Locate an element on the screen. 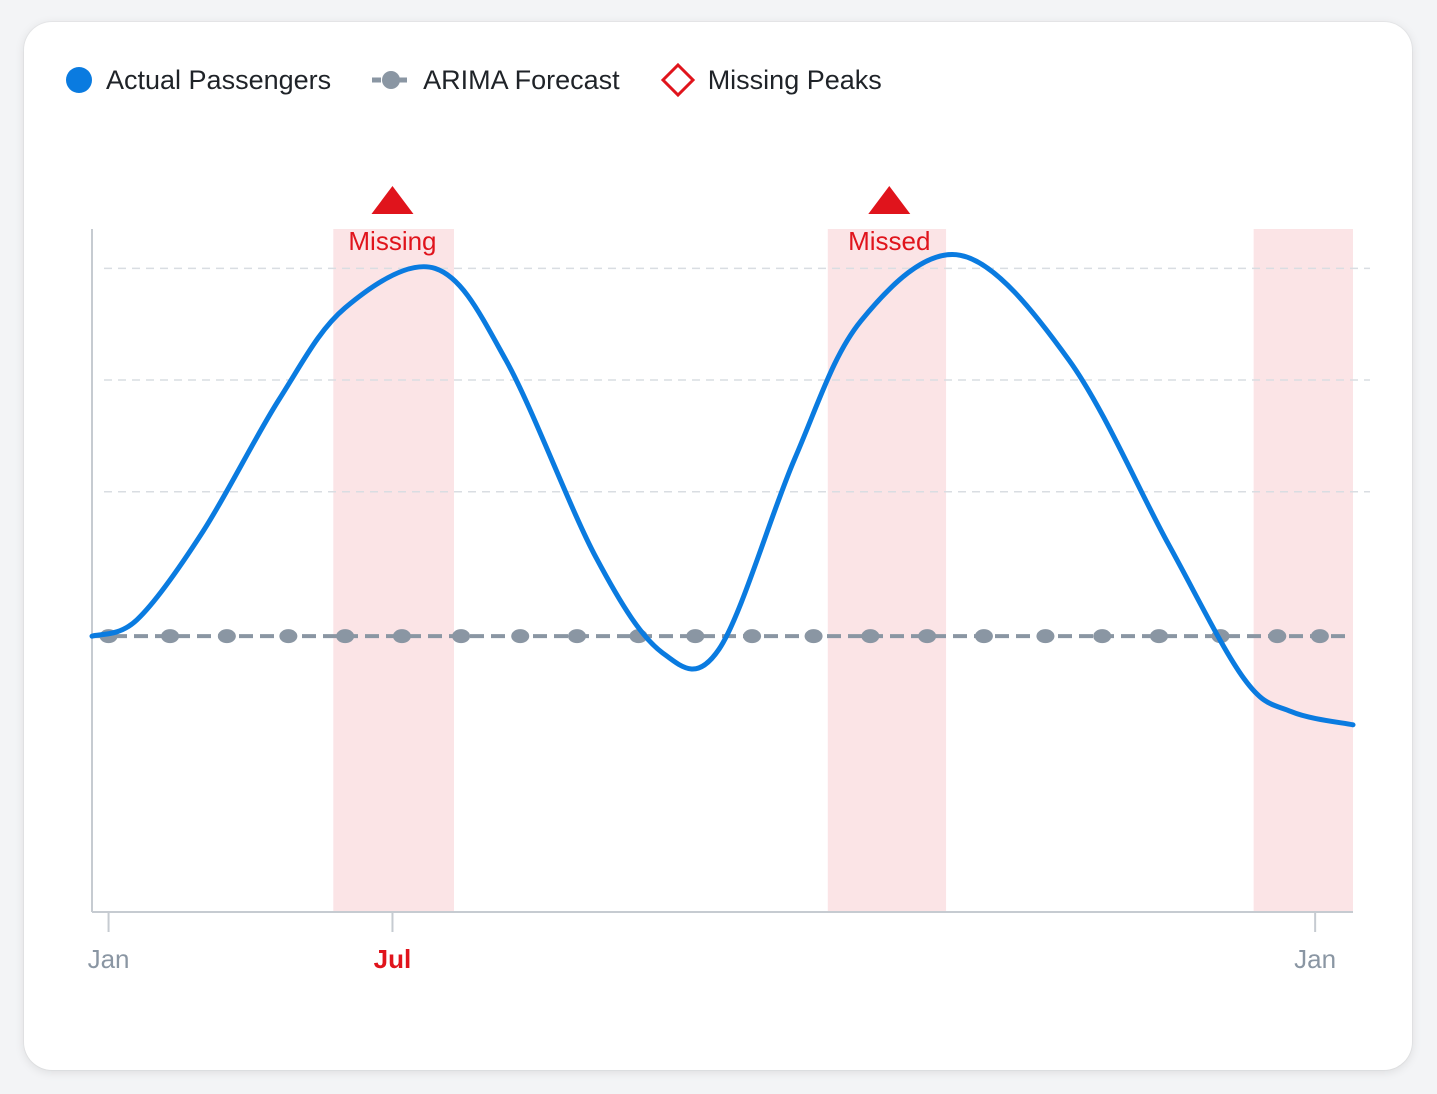 The height and width of the screenshot is (1094, 1437). missing-peak-label-1: Missing is located at coordinates (392, 241).